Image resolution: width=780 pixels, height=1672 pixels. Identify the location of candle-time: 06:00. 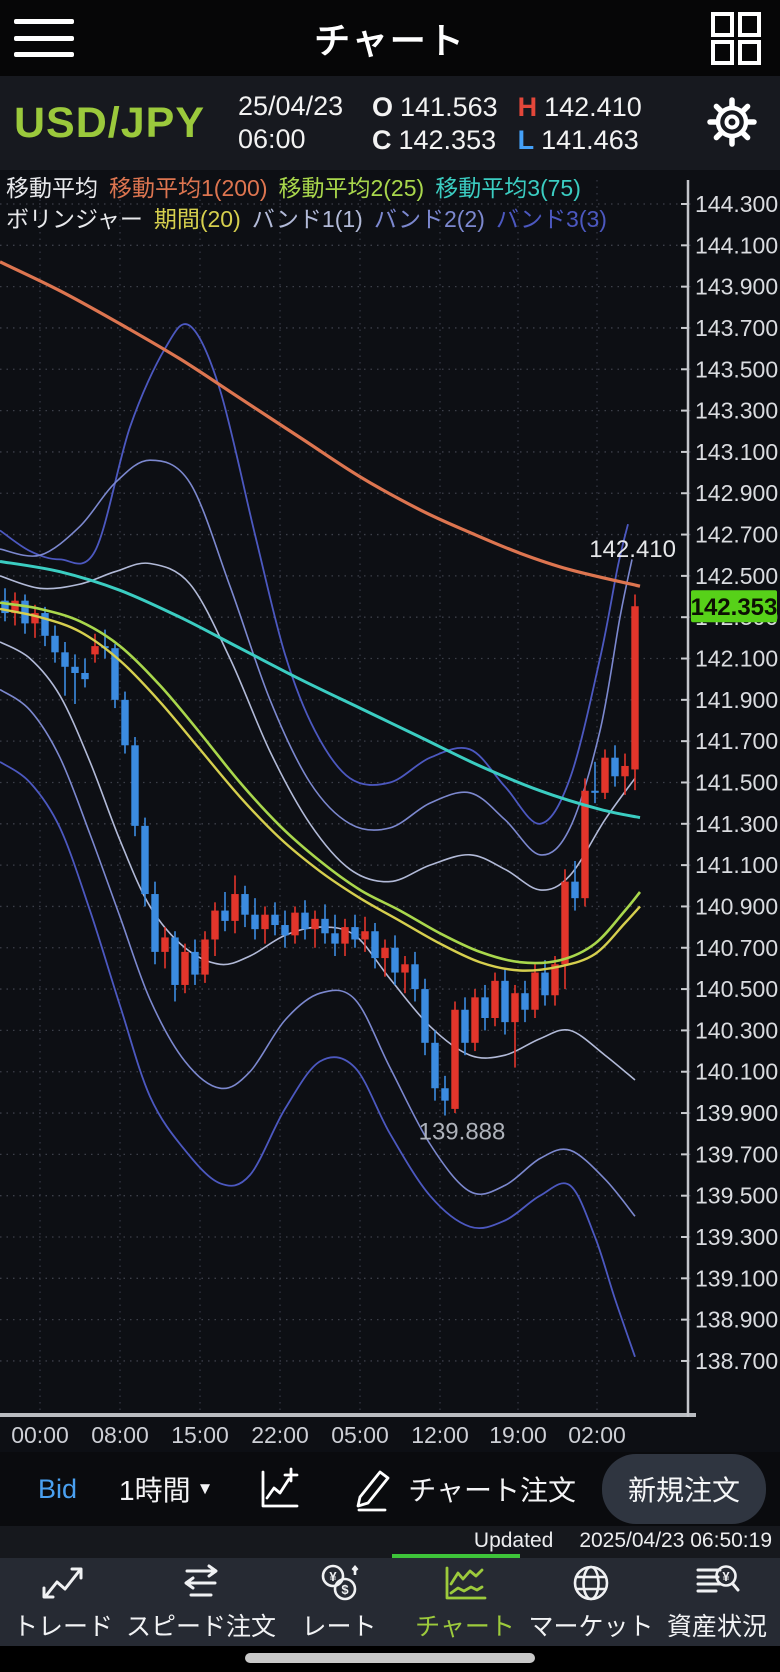
(272, 139).